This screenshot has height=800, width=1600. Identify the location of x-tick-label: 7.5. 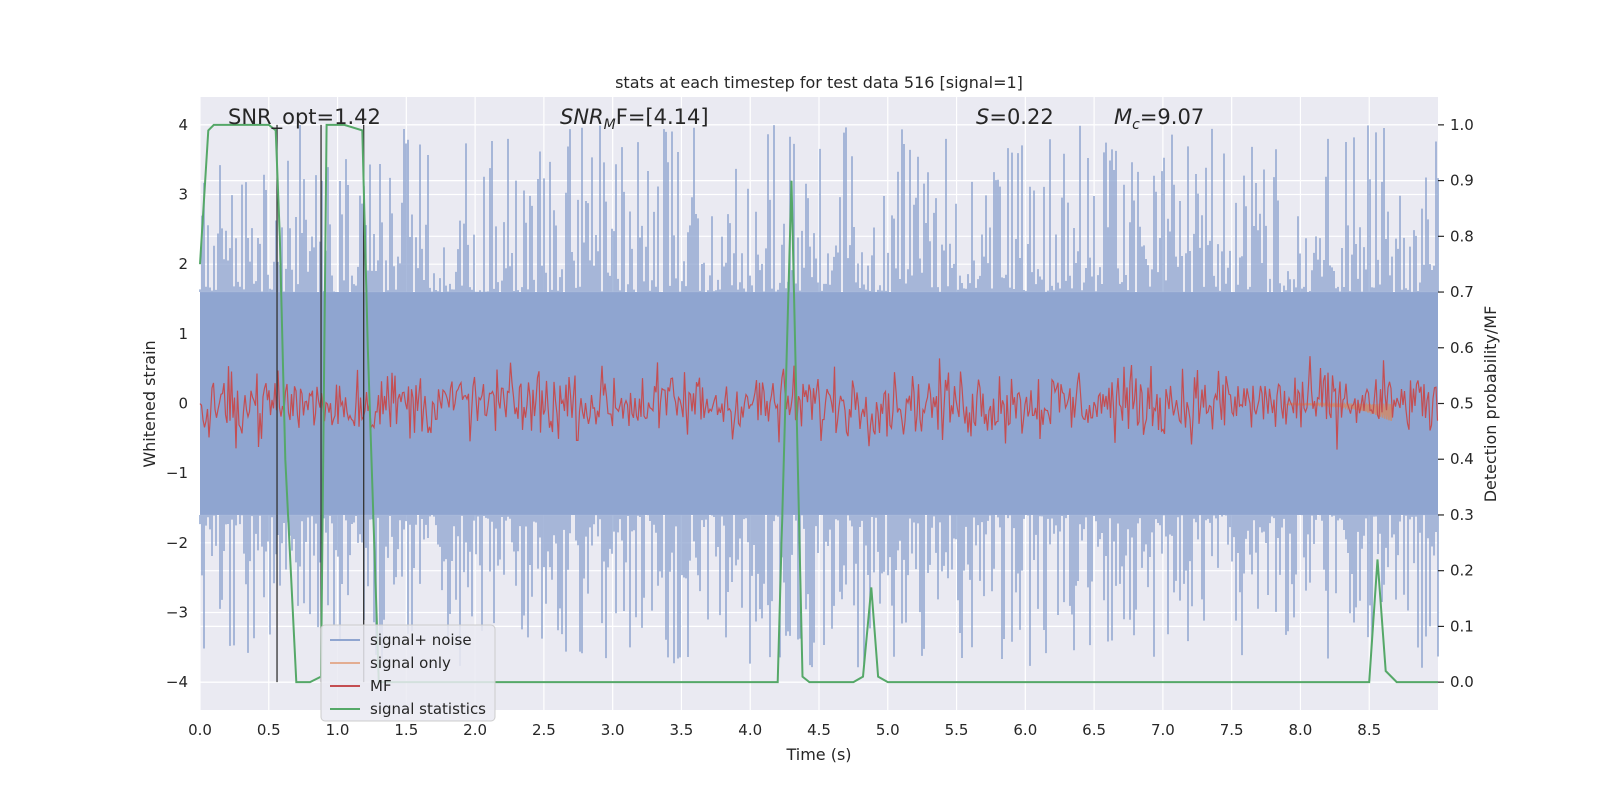
(1232, 730).